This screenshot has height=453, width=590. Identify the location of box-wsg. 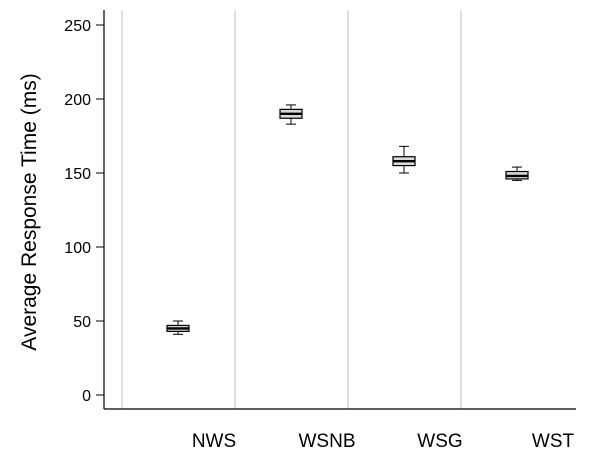
(404, 159).